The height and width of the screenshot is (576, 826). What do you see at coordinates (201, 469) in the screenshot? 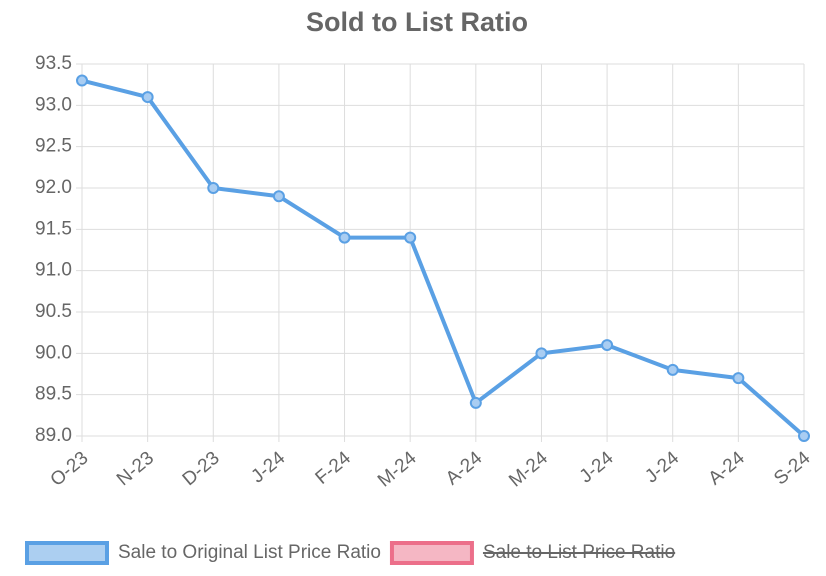
I see `x-tick-label: D-23` at bounding box center [201, 469].